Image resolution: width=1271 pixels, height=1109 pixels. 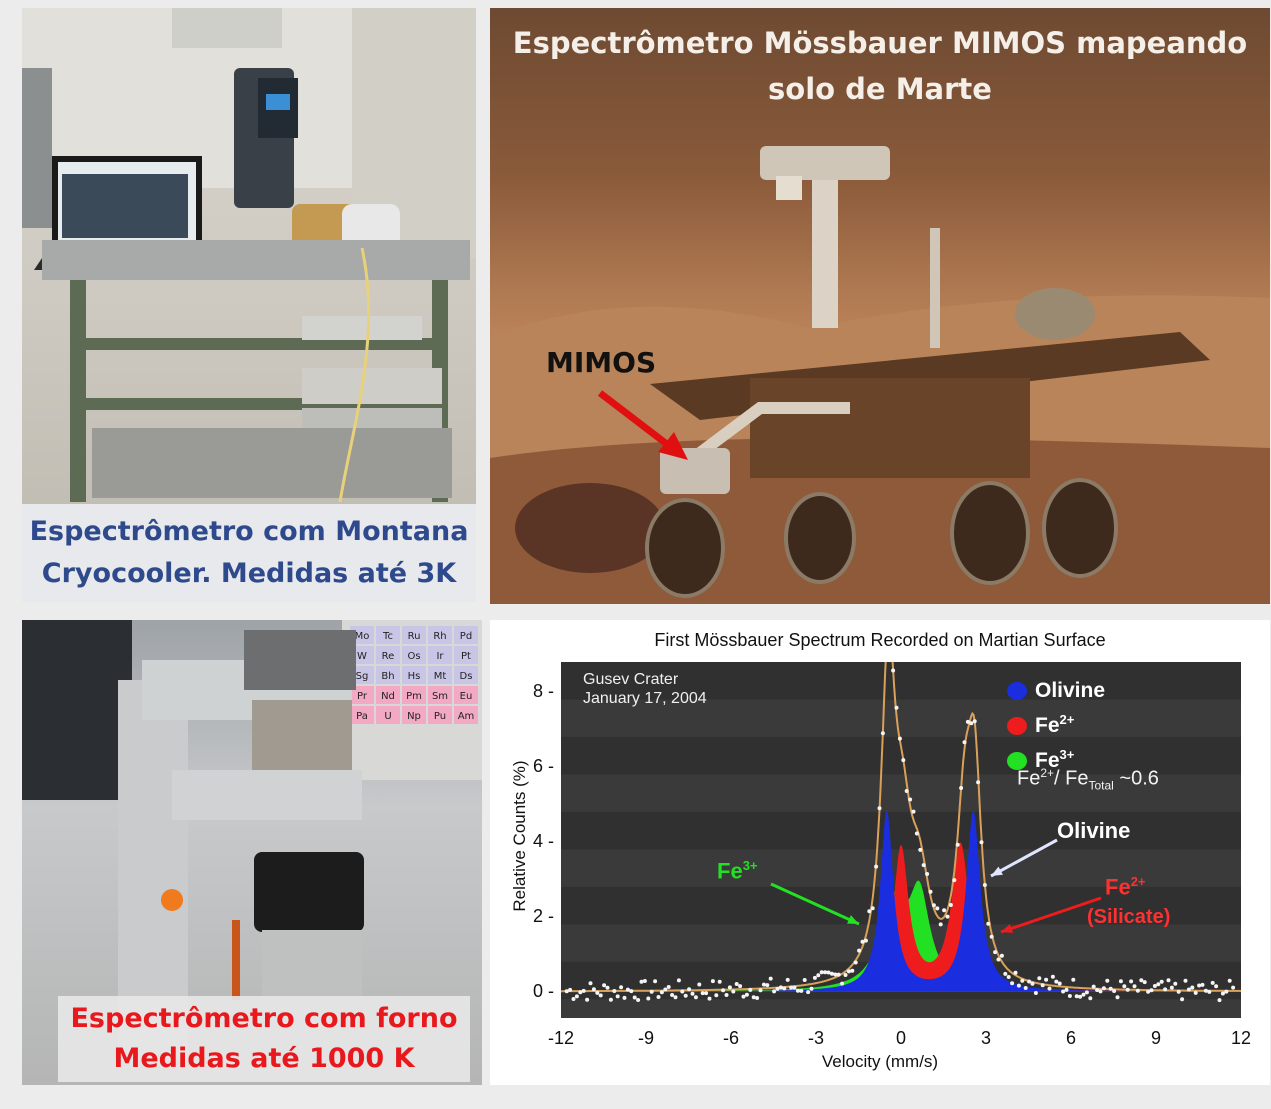 What do you see at coordinates (1017, 726) in the screenshot?
I see `legend-swatch` at bounding box center [1017, 726].